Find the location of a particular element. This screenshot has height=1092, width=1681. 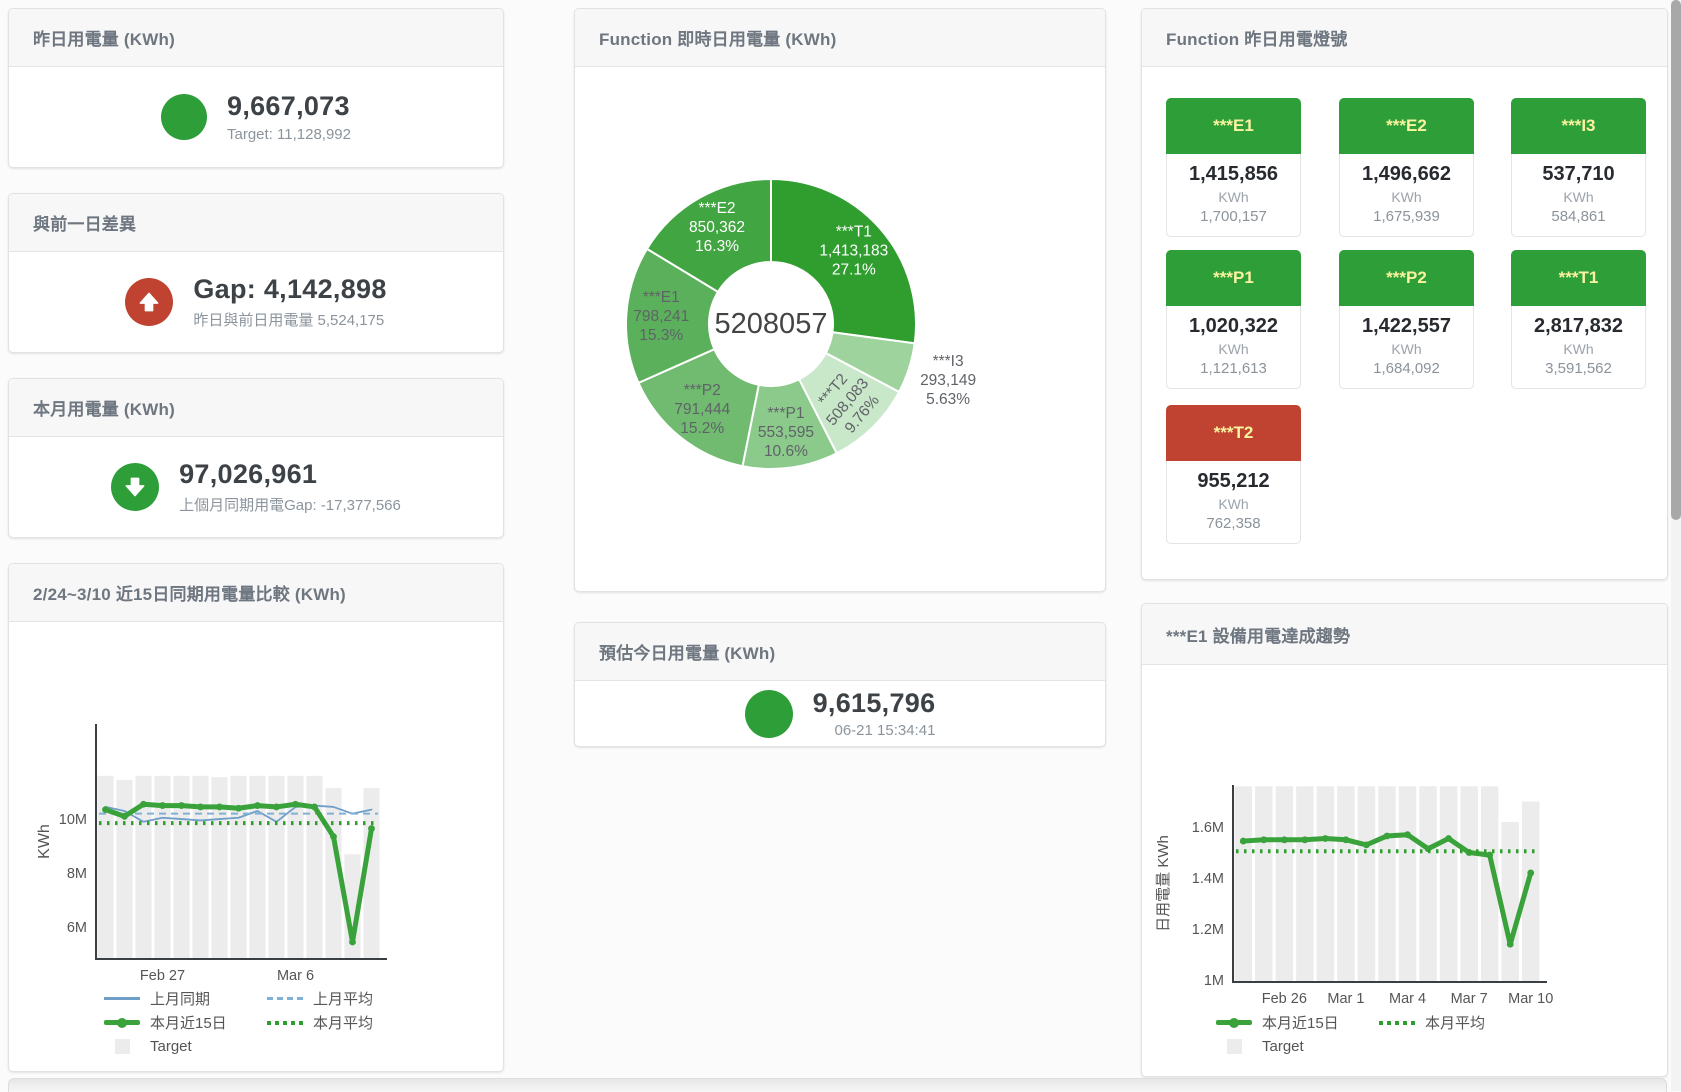

card-header: Function 昨日用電燈號 is located at coordinates (1404, 38).